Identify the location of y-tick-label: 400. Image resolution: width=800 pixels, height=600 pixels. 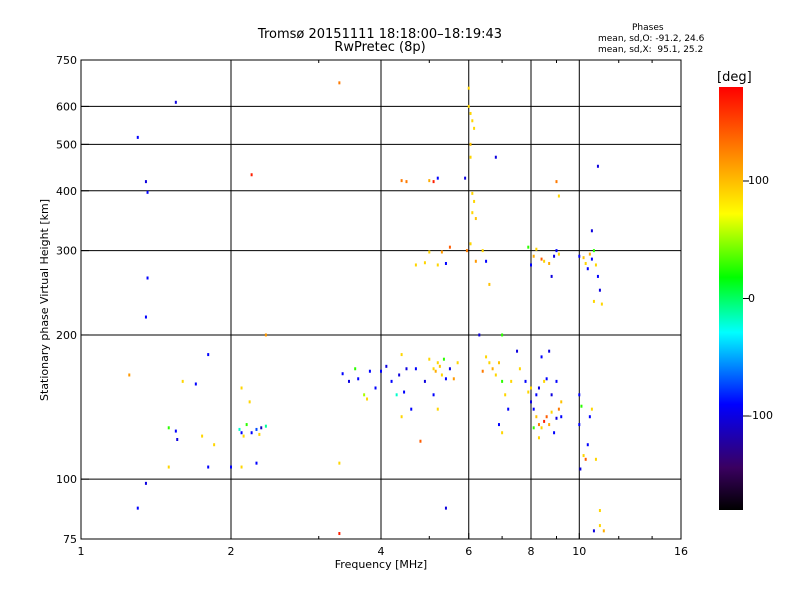
(66, 191).